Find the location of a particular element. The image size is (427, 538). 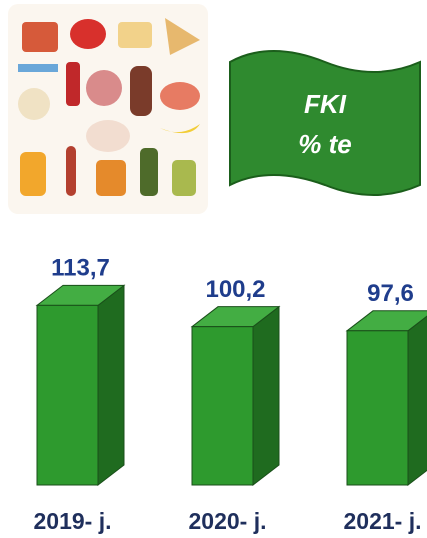

banner-line2: % te is located at coordinates (324, 144).